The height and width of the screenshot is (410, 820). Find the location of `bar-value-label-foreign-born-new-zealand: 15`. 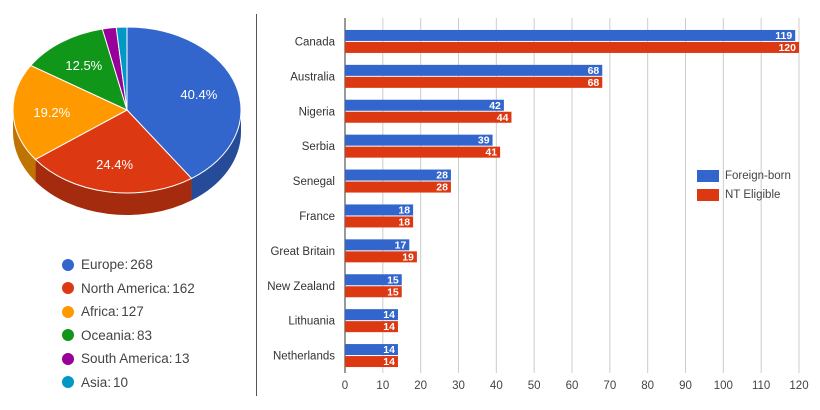

bar-value-label-foreign-born-new-zealand: 15 is located at coordinates (393, 280).